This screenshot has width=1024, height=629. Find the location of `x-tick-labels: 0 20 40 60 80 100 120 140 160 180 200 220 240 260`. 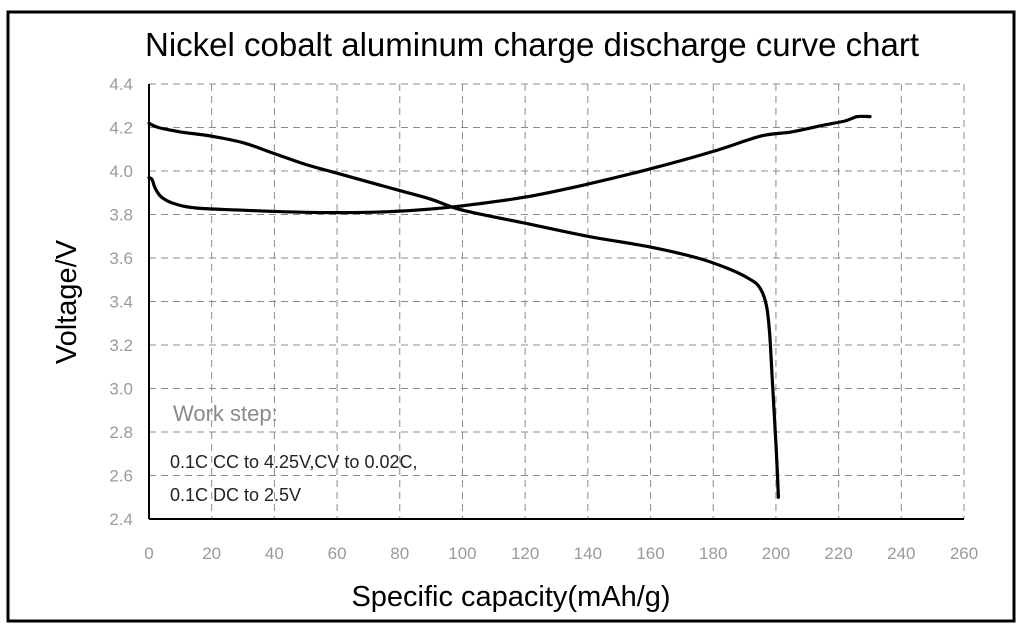

x-tick-labels: 0 20 40 60 80 100 120 140 160 180 200 220 240 260 is located at coordinates (561, 553).